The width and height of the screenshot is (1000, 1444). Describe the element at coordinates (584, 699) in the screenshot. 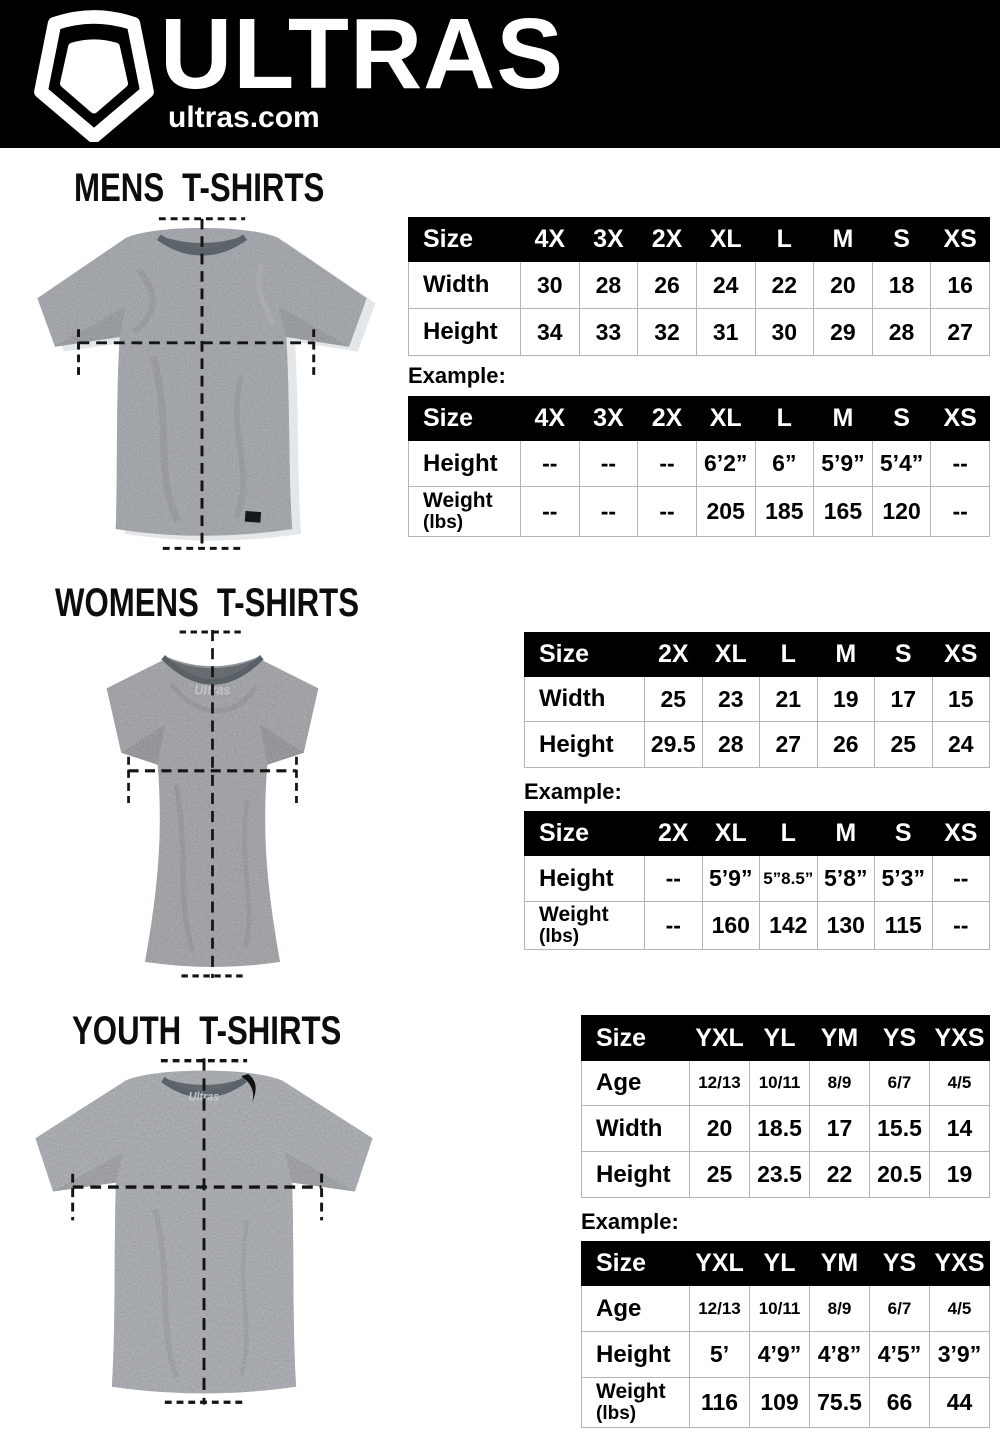

I see `row-label: Width` at that location.